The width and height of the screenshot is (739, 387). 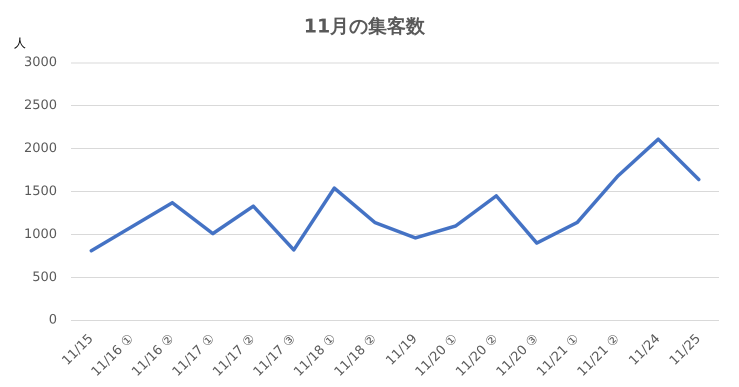 What do you see at coordinates (41, 106) in the screenshot?
I see `y-tick-label: 2500` at bounding box center [41, 106].